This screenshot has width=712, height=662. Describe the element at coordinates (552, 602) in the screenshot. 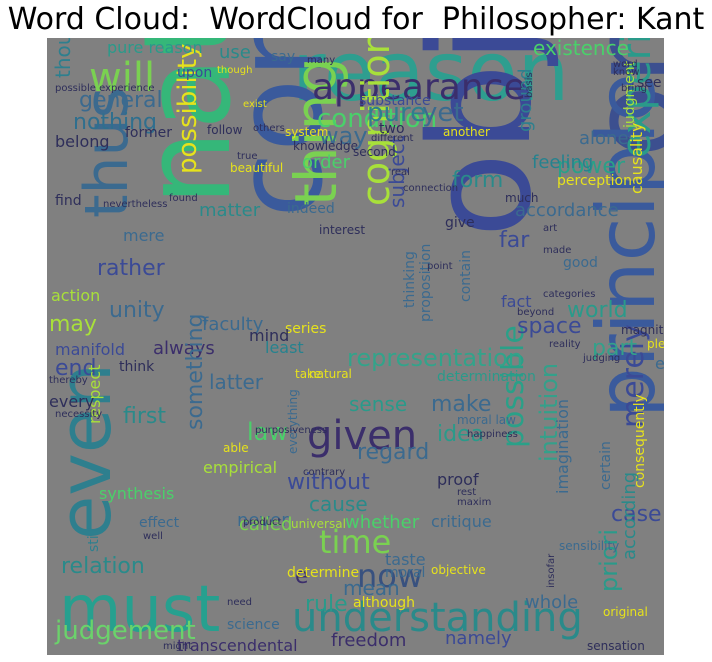

I see `word-whole: whole` at that location.